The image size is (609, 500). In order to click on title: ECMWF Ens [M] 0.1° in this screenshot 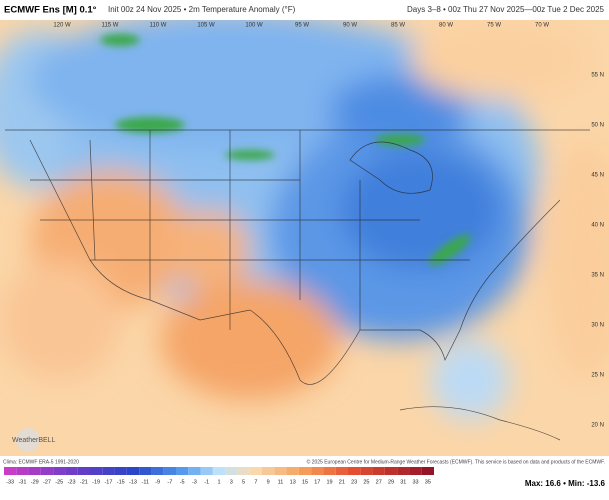, I will do `click(50, 10)`.